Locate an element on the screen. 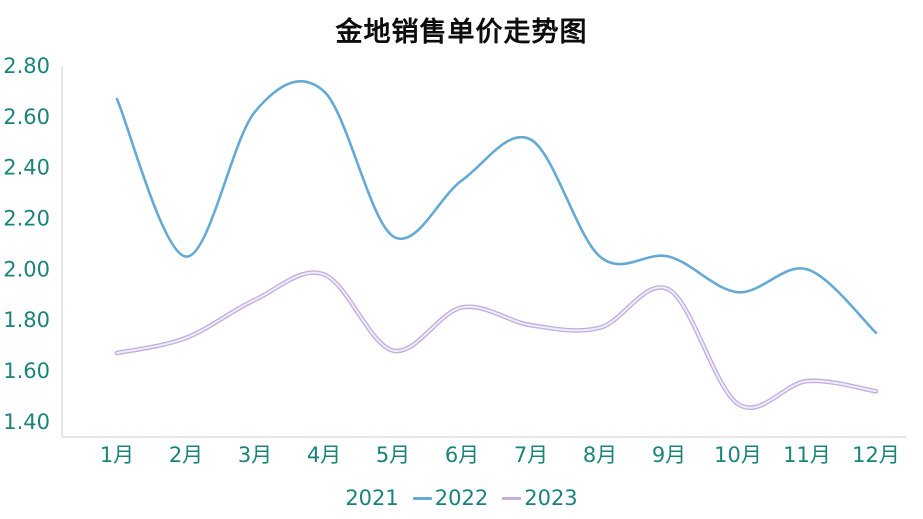 Image resolution: width=923 pixels, height=519 pixels. x-axis-tick-label: 12月 is located at coordinates (876, 455).